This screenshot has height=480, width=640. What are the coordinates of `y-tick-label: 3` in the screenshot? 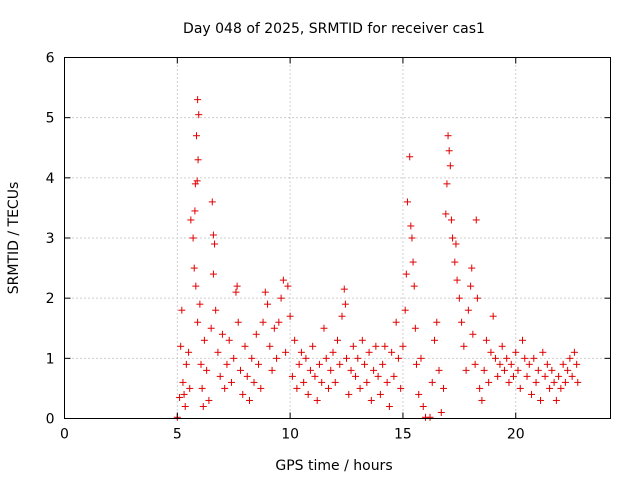 It's located at (50, 239).